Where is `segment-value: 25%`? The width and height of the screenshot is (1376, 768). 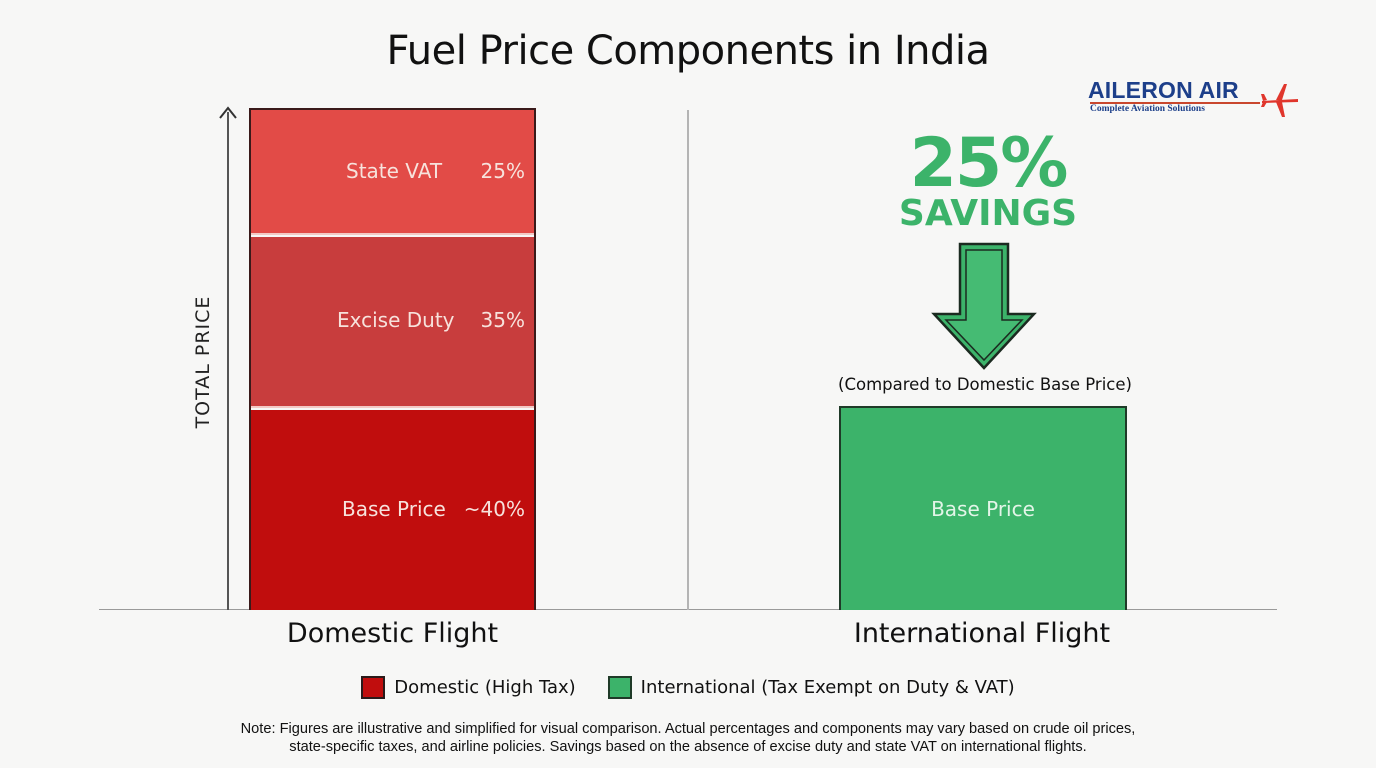 segment-value: 25% is located at coordinates (502, 171).